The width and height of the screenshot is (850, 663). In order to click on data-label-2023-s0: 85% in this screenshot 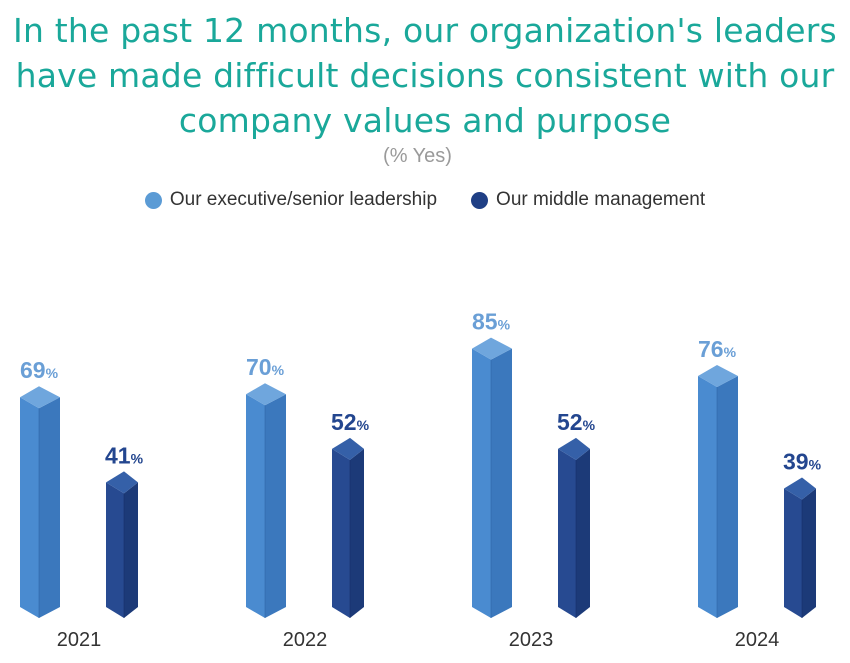, I will do `click(491, 322)`.